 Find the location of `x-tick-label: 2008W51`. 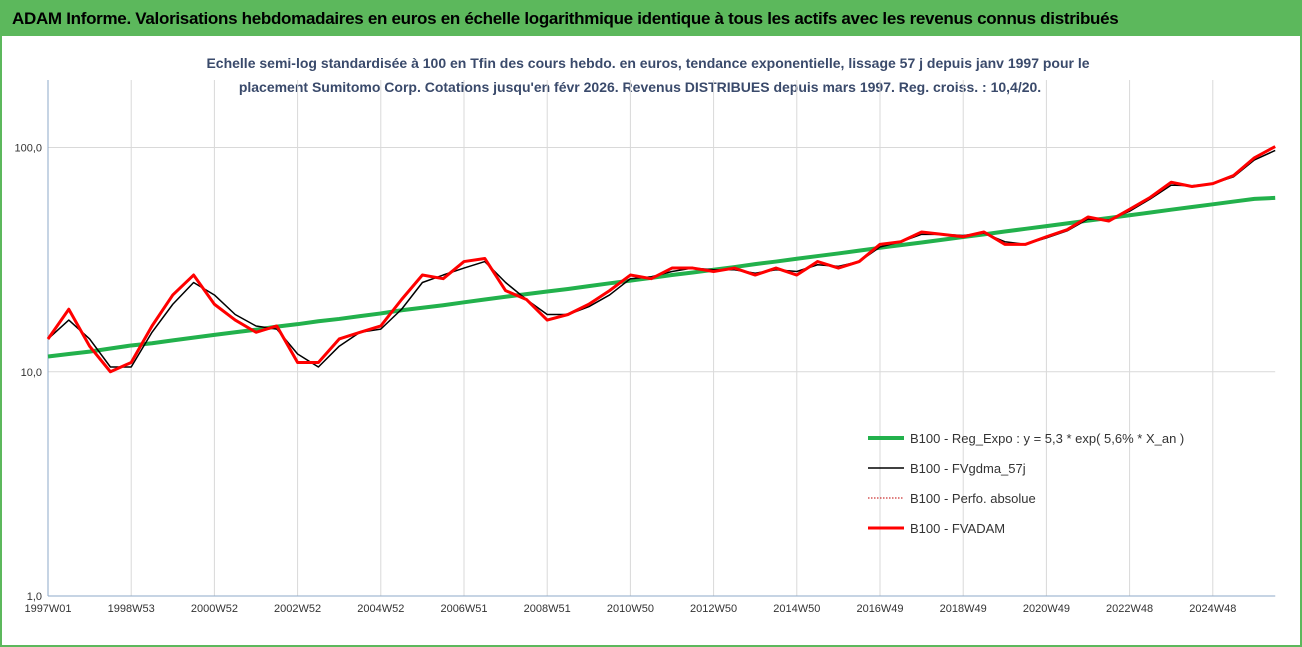

x-tick-label: 2008W51 is located at coordinates (547, 609).